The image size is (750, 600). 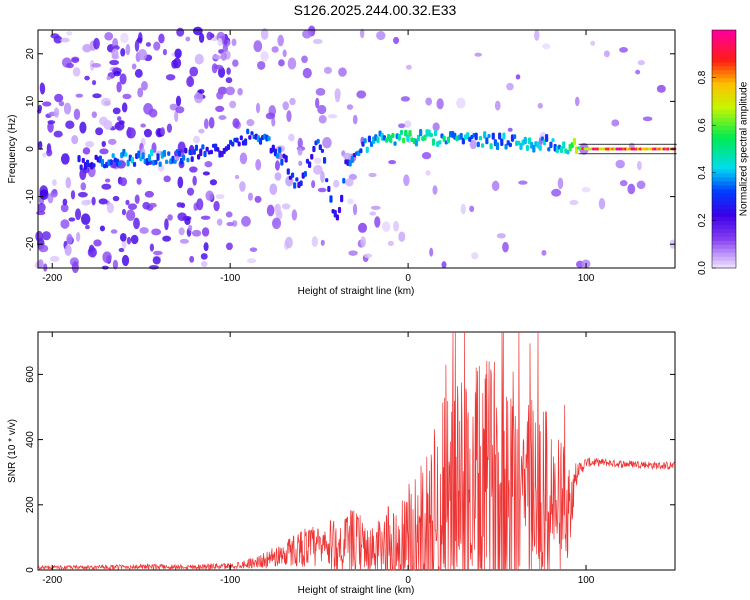 What do you see at coordinates (12, 149) in the screenshot?
I see `spectrogram-y-axis-label: Frequency (Hz)` at bounding box center [12, 149].